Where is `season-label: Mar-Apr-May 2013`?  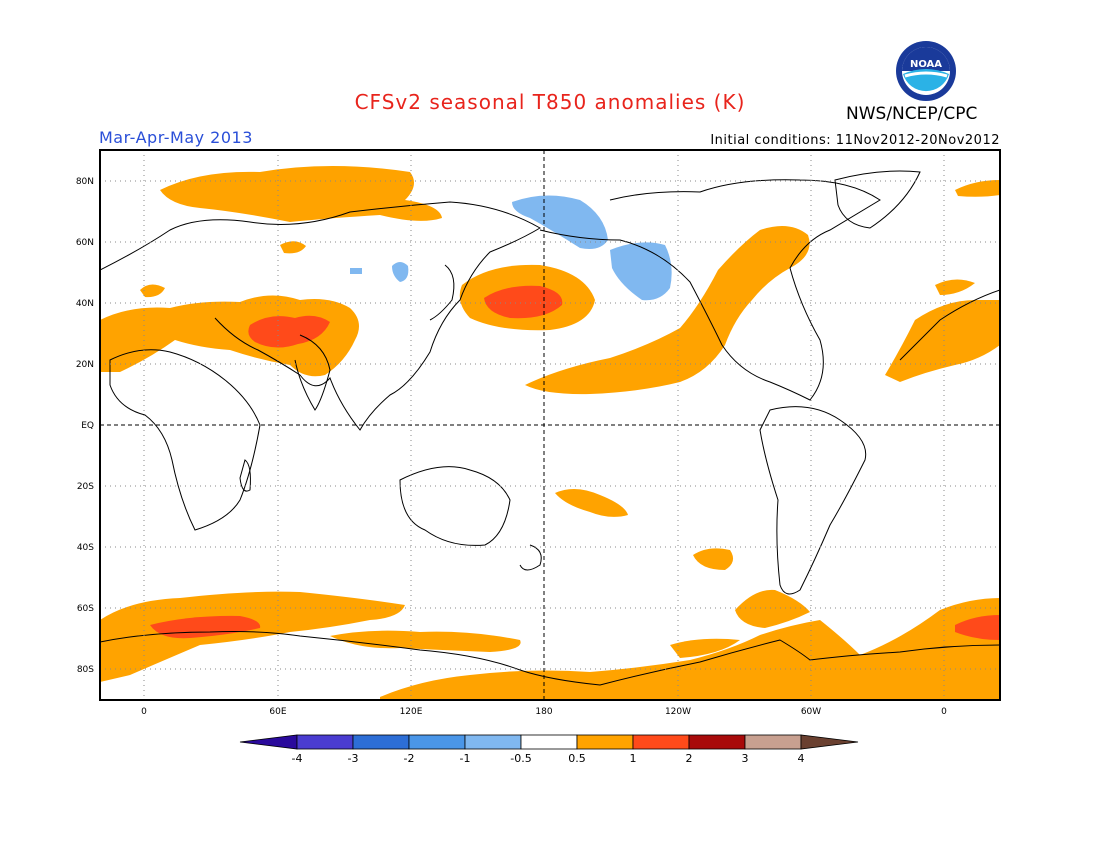
season-label: Mar-Apr-May 2013 is located at coordinates (176, 137).